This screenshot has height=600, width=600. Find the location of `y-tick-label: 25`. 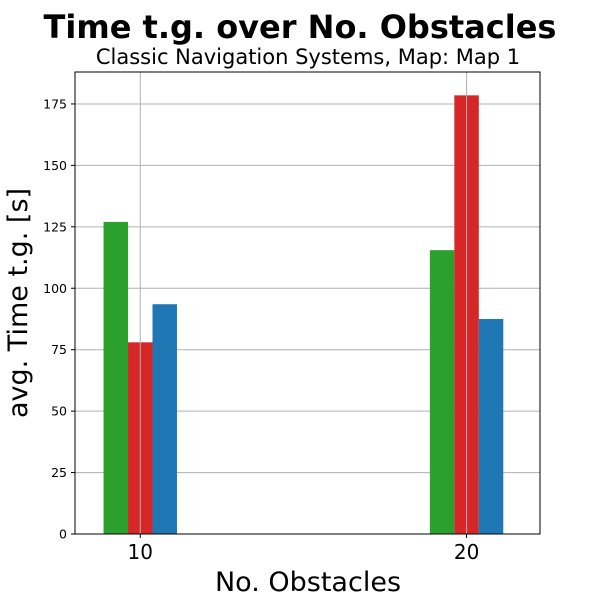

y-tick-label: 25 is located at coordinates (59, 472).